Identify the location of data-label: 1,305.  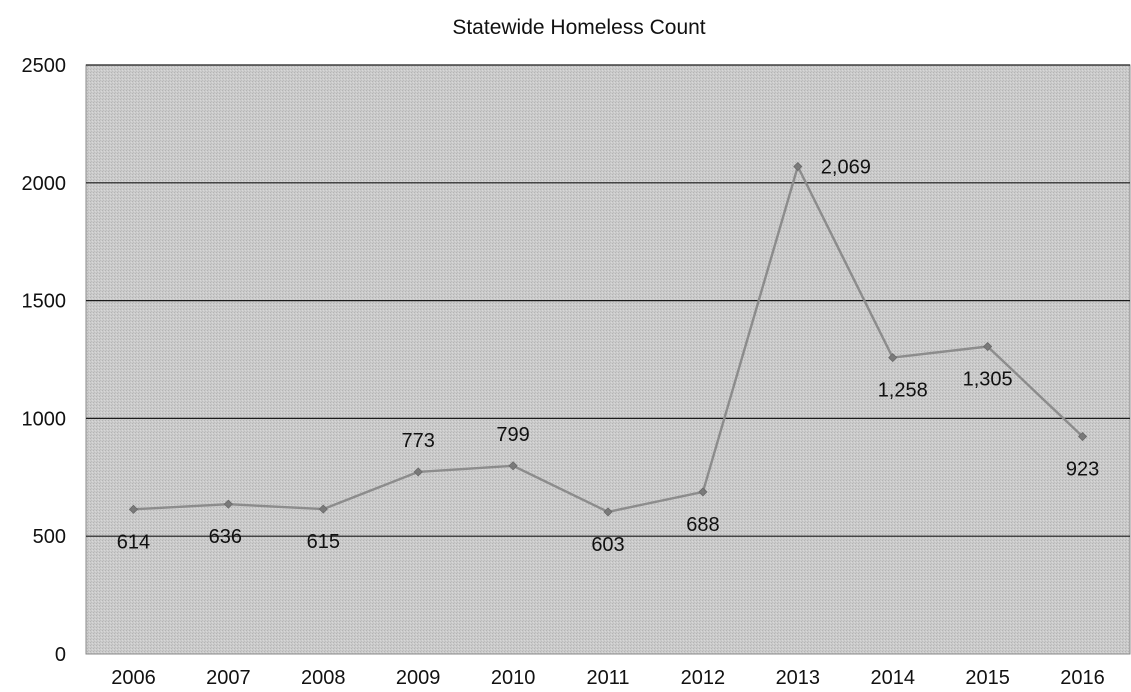
(988, 380).